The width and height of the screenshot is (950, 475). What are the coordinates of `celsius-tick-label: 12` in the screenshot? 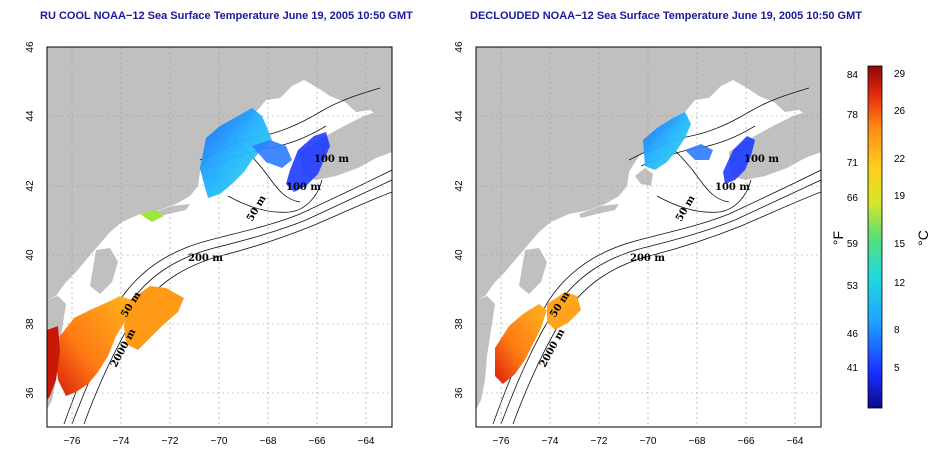 It's located at (900, 283).